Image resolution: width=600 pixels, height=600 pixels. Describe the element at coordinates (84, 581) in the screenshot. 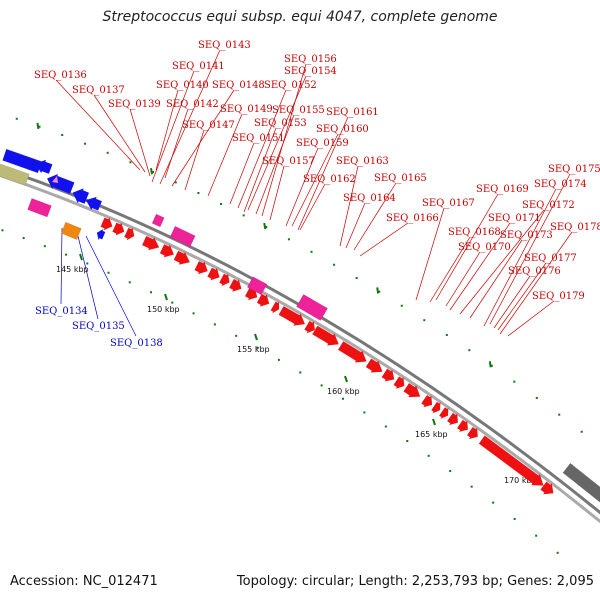

I see `accession-text: Accession: NC_012471` at that location.